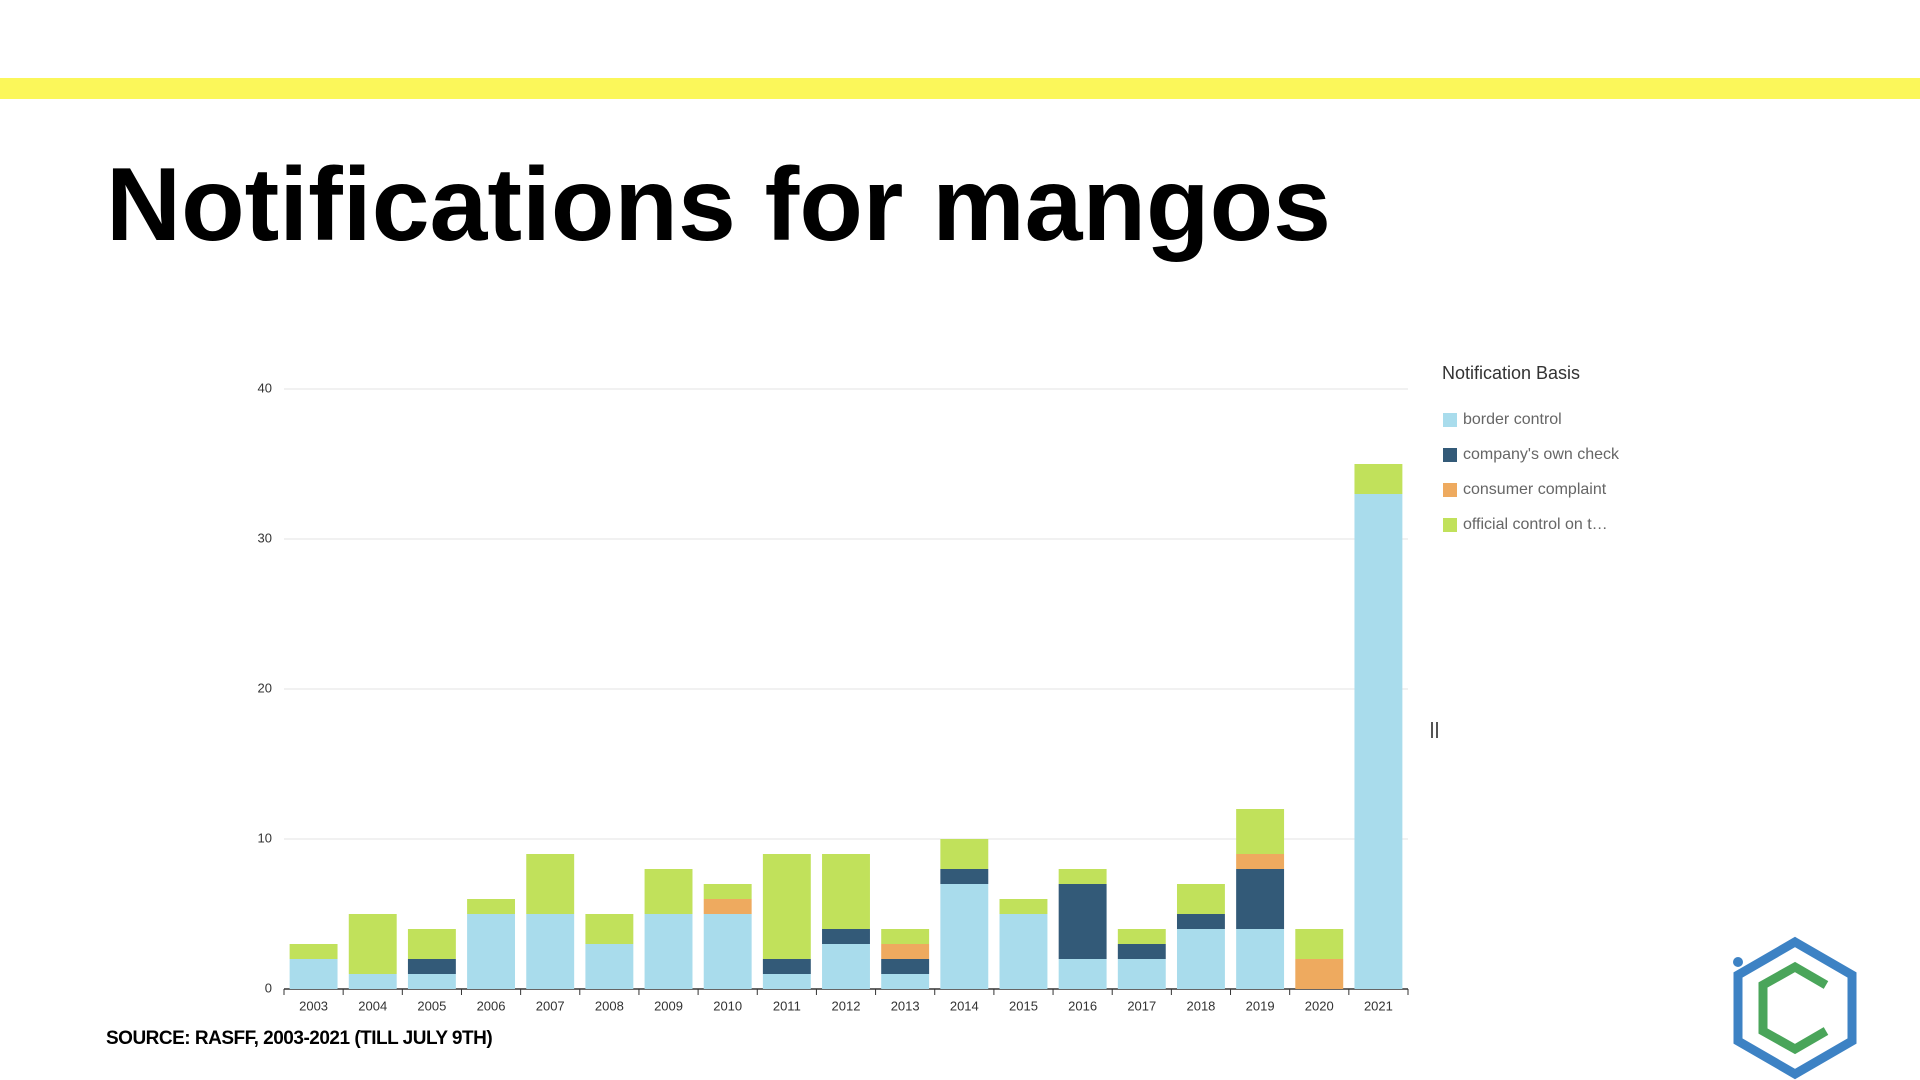  I want to click on x-tick-label: 2007, so click(550, 1005).